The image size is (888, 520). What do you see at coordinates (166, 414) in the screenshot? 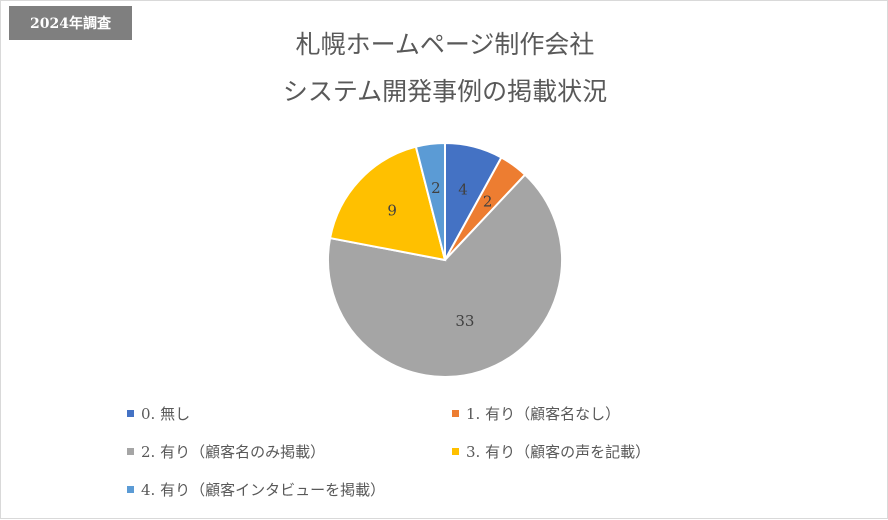
I see `legend-label-0: 0. 無し` at bounding box center [166, 414].